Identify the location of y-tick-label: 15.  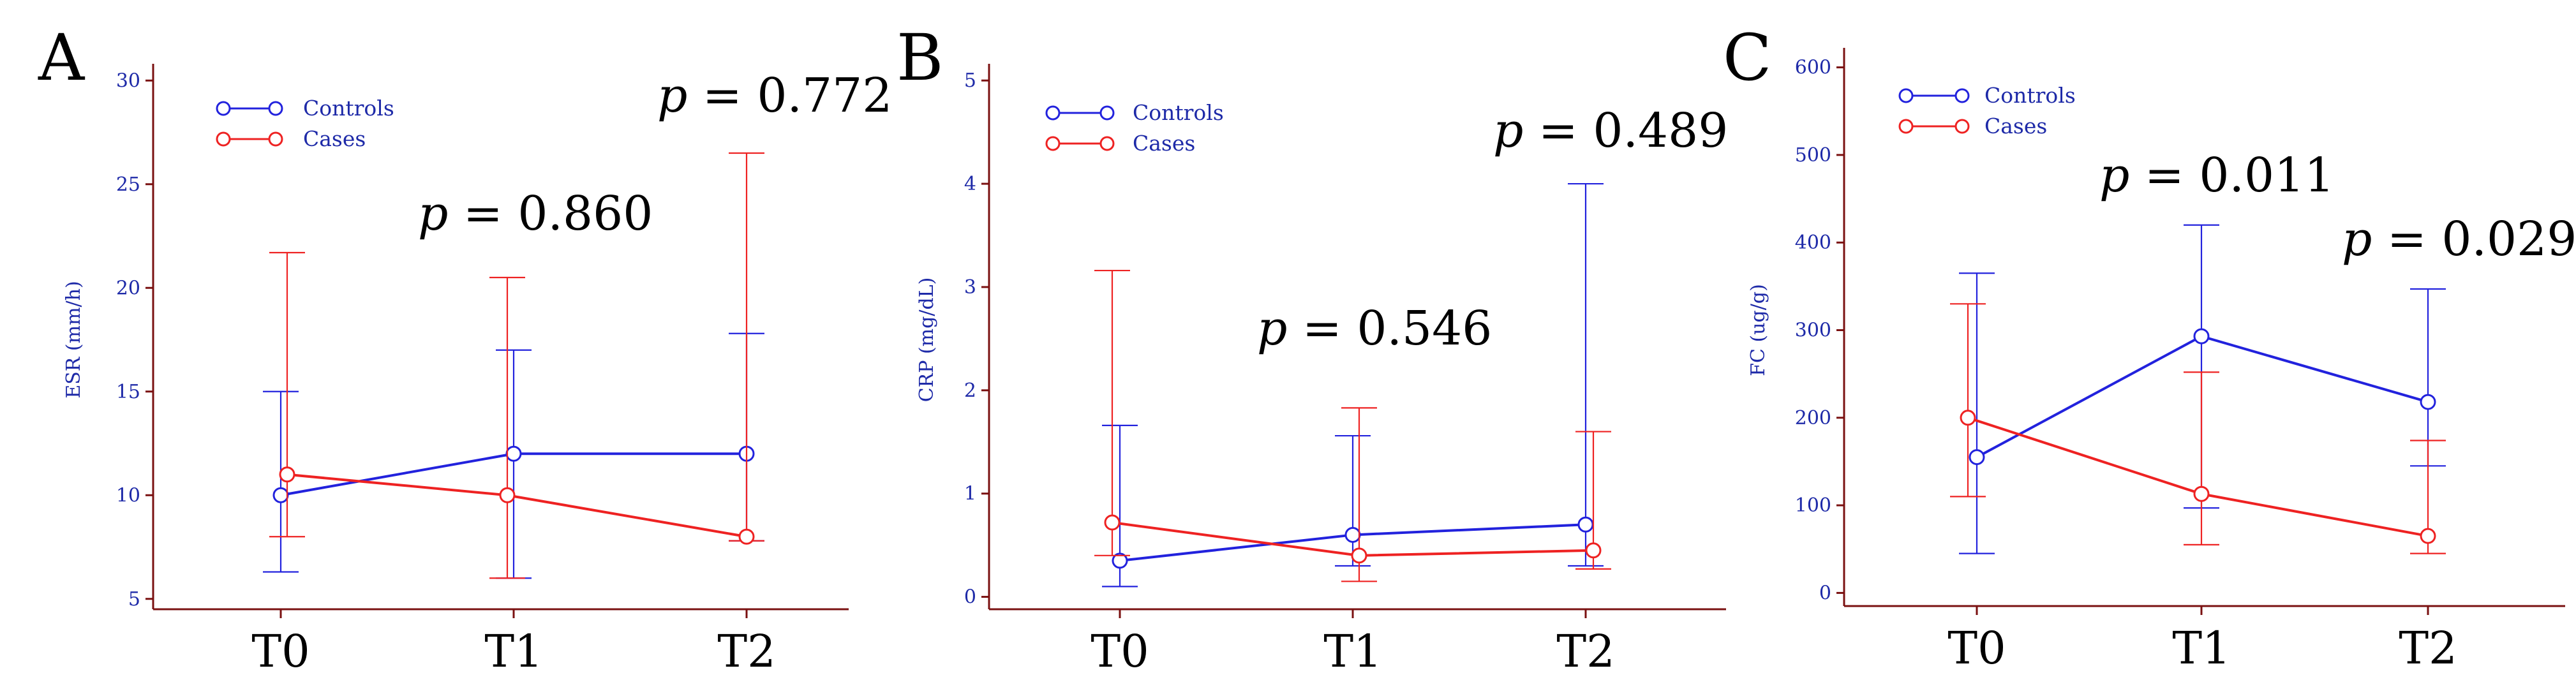
(128, 392).